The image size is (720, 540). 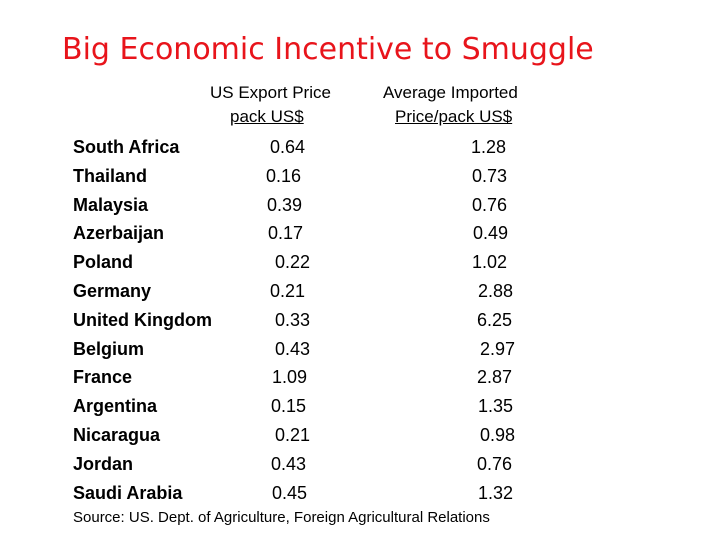 I want to click on import-price-value: 1.02, so click(x=490, y=262).